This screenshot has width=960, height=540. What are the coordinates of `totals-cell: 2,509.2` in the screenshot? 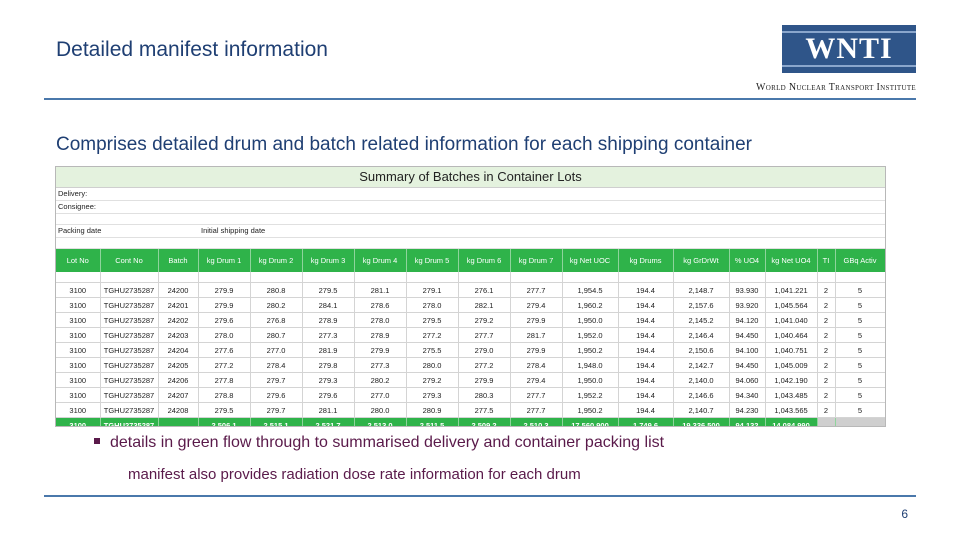 It's located at (484, 421).